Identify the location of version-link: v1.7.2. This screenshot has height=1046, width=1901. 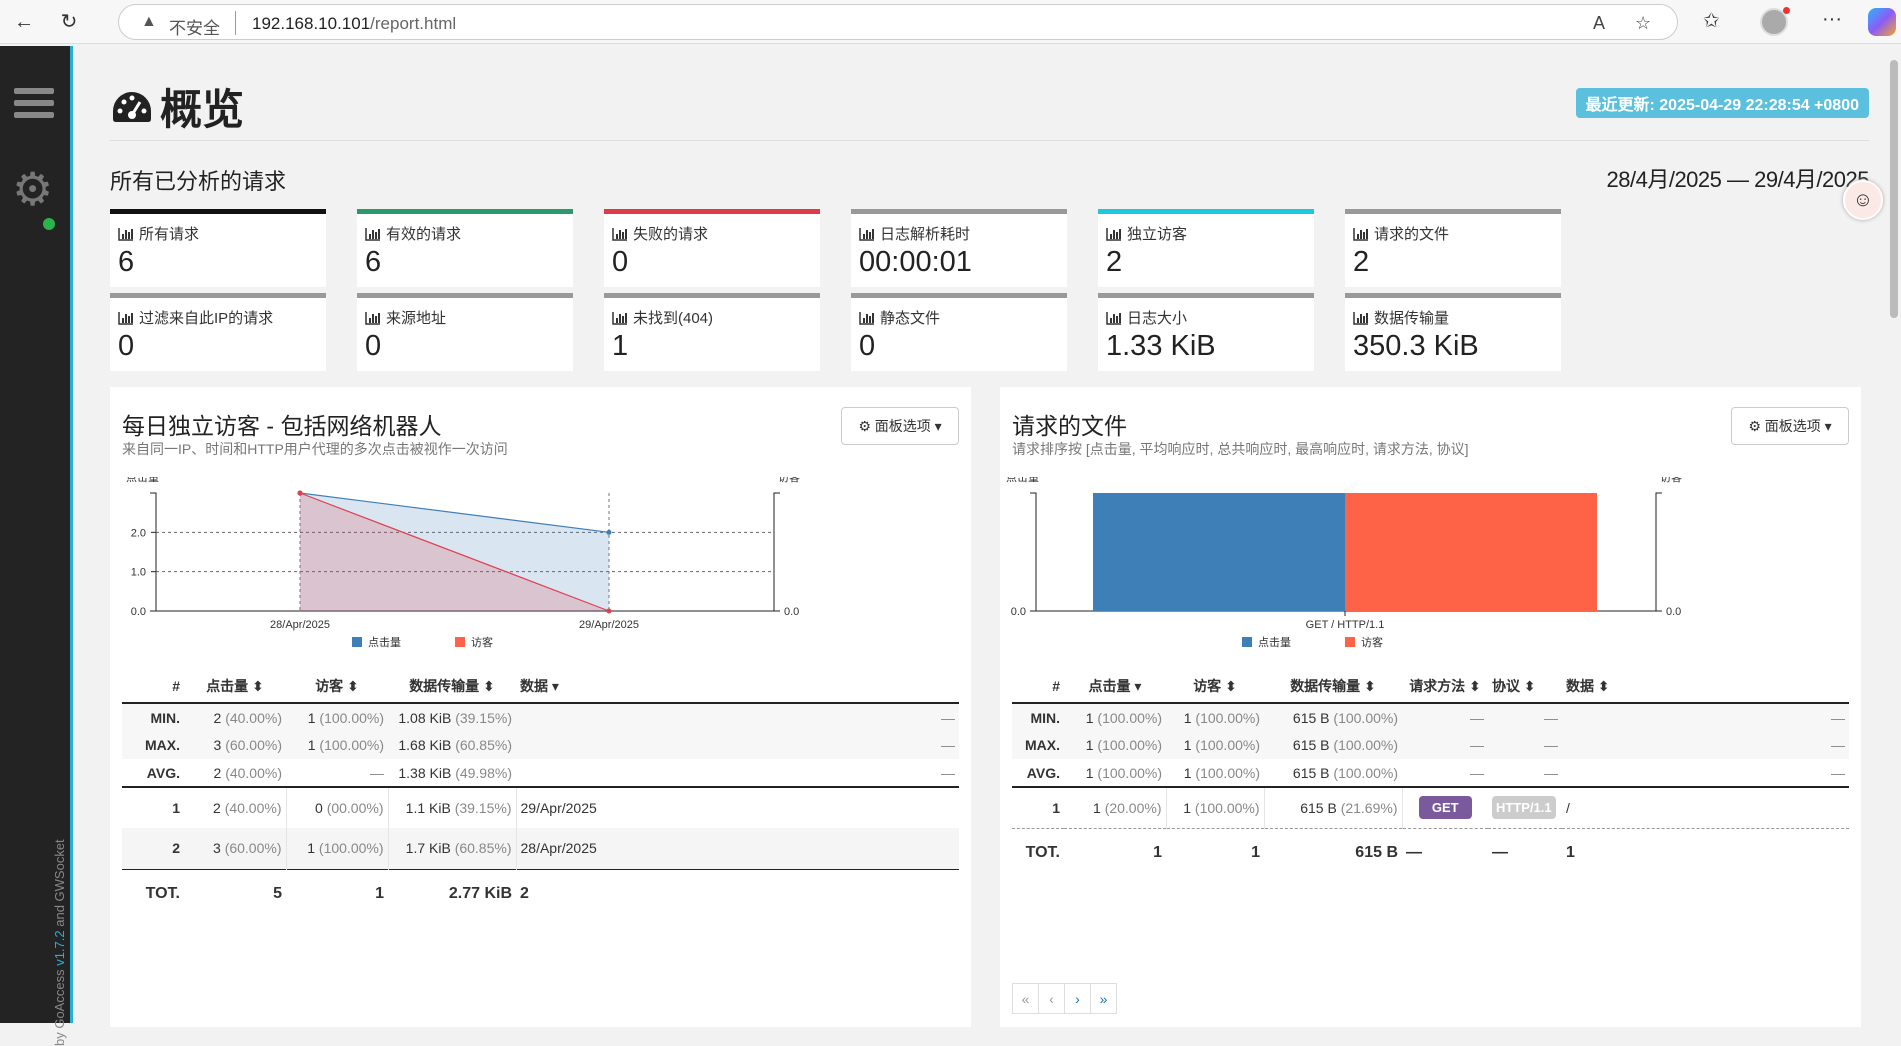
(59, 948).